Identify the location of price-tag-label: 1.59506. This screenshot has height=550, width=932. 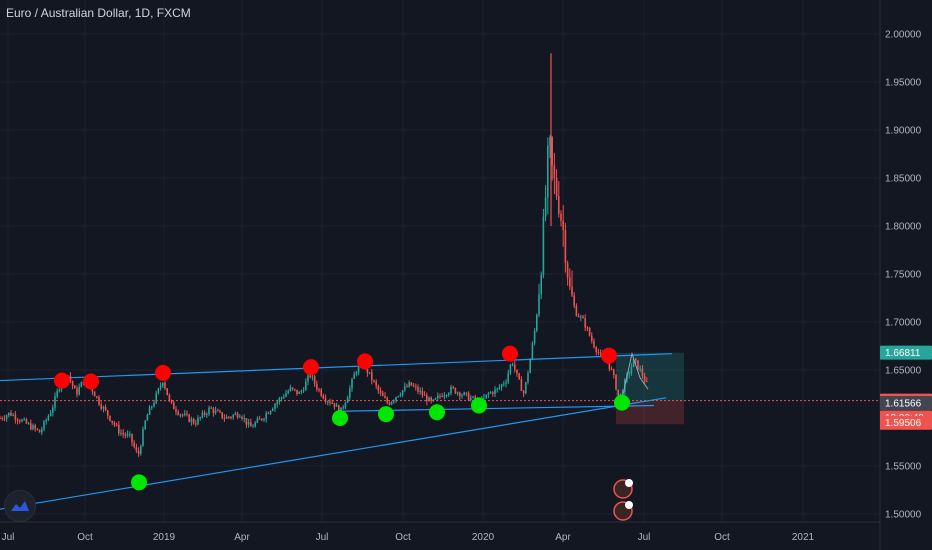
(903, 423).